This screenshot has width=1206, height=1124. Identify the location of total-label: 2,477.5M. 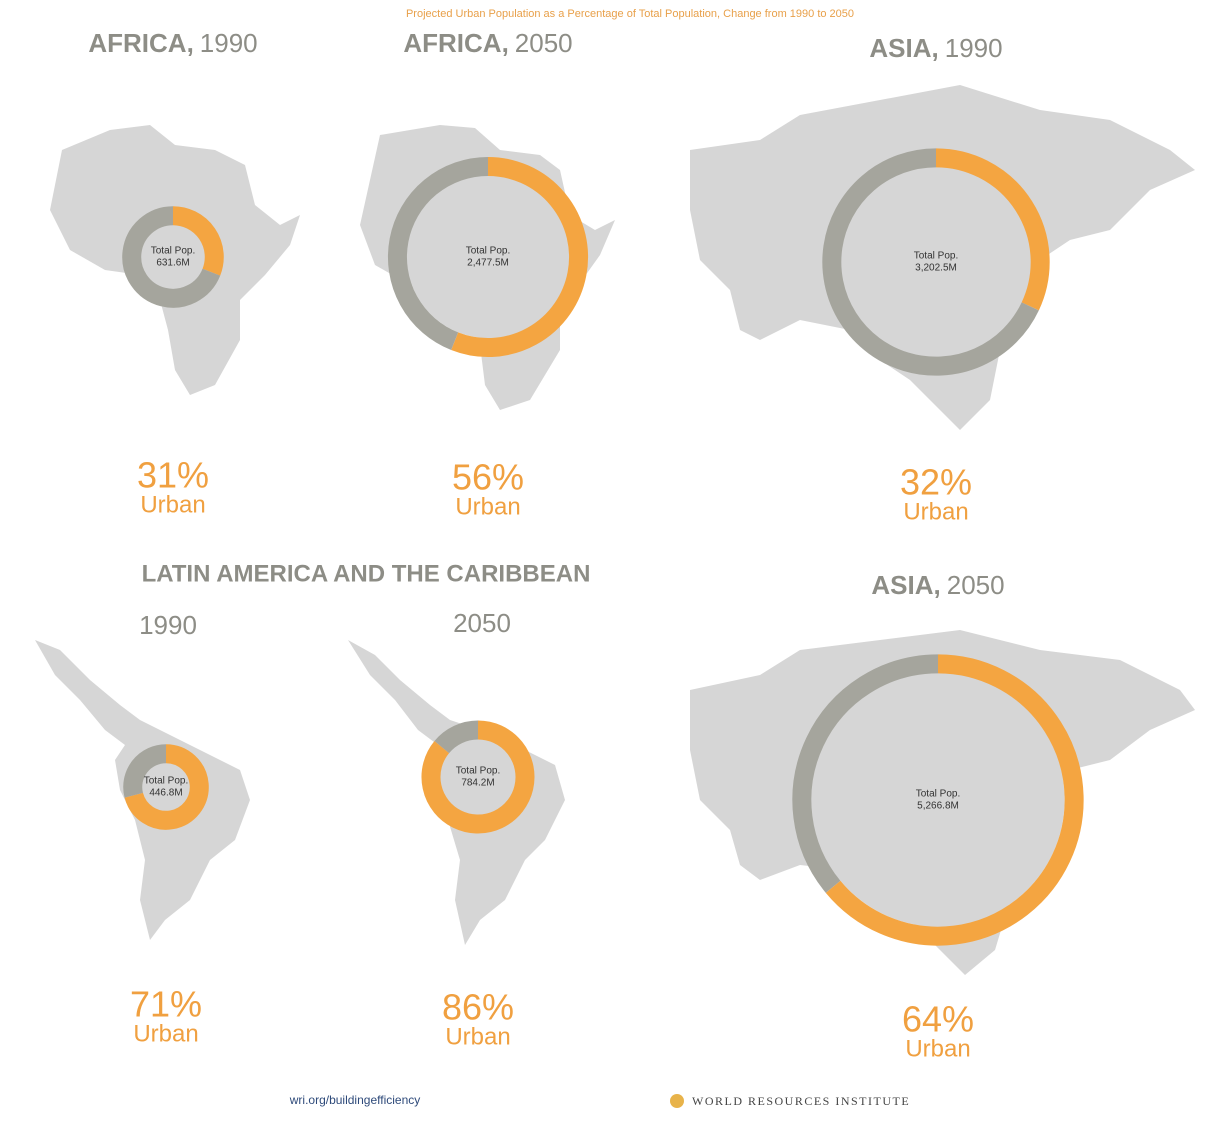
(488, 263).